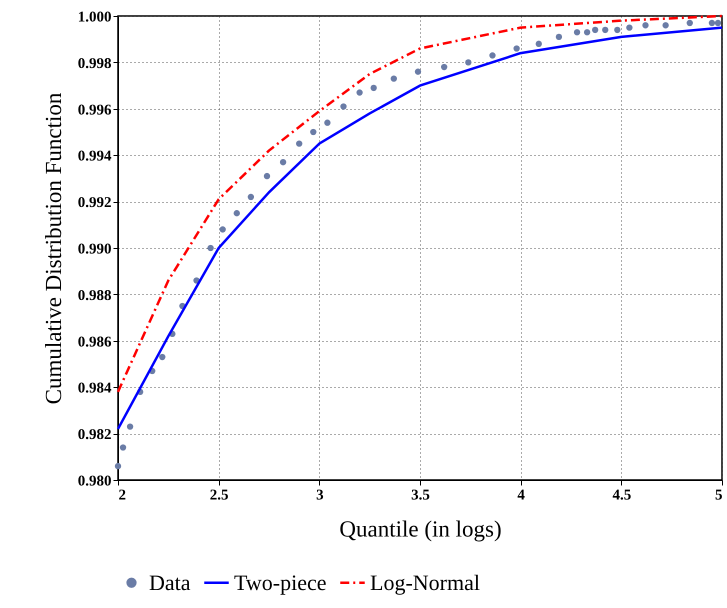 Image resolution: width=727 pixels, height=608 pixels. Describe the element at coordinates (95, 388) in the screenshot. I see `y-tick-label: 0.984` at that location.